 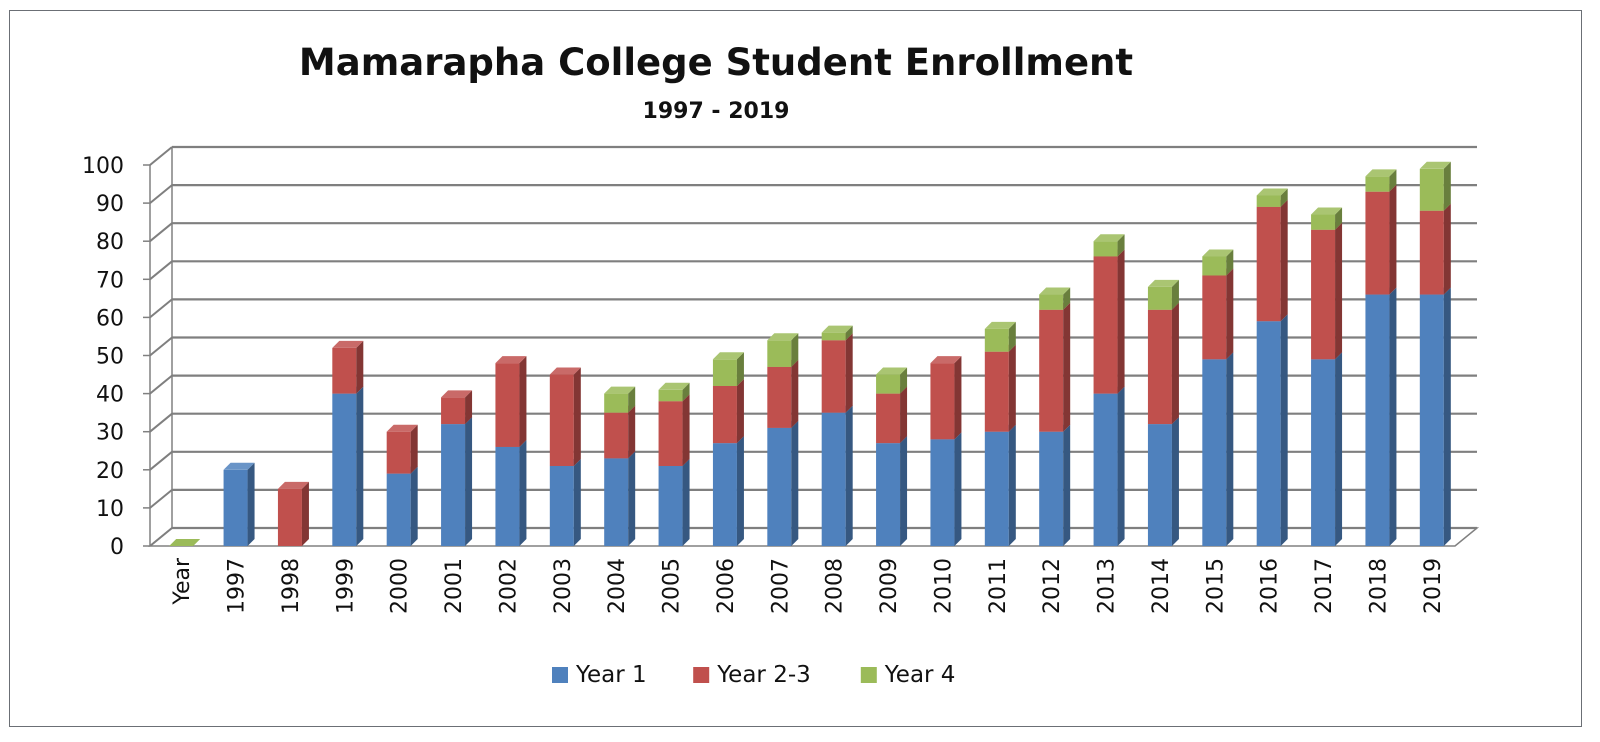 I want to click on y-tick-label: 20, so click(x=110, y=471).